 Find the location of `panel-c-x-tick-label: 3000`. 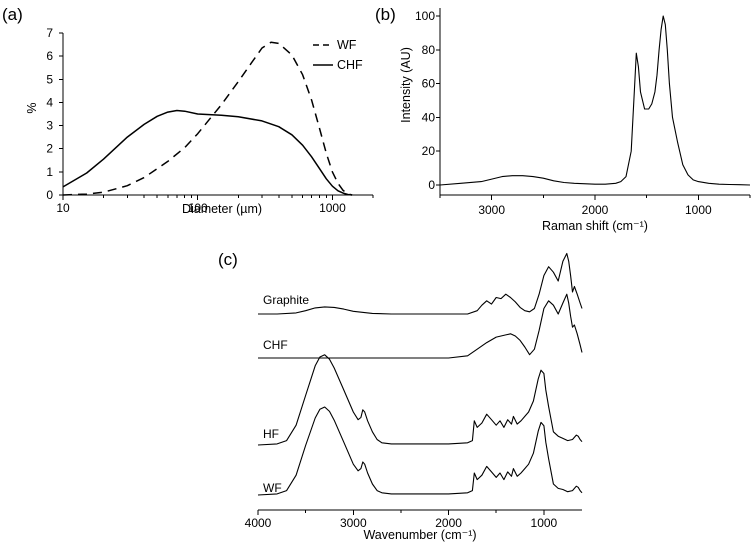

panel-c-x-tick-label: 3000 is located at coordinates (353, 523).